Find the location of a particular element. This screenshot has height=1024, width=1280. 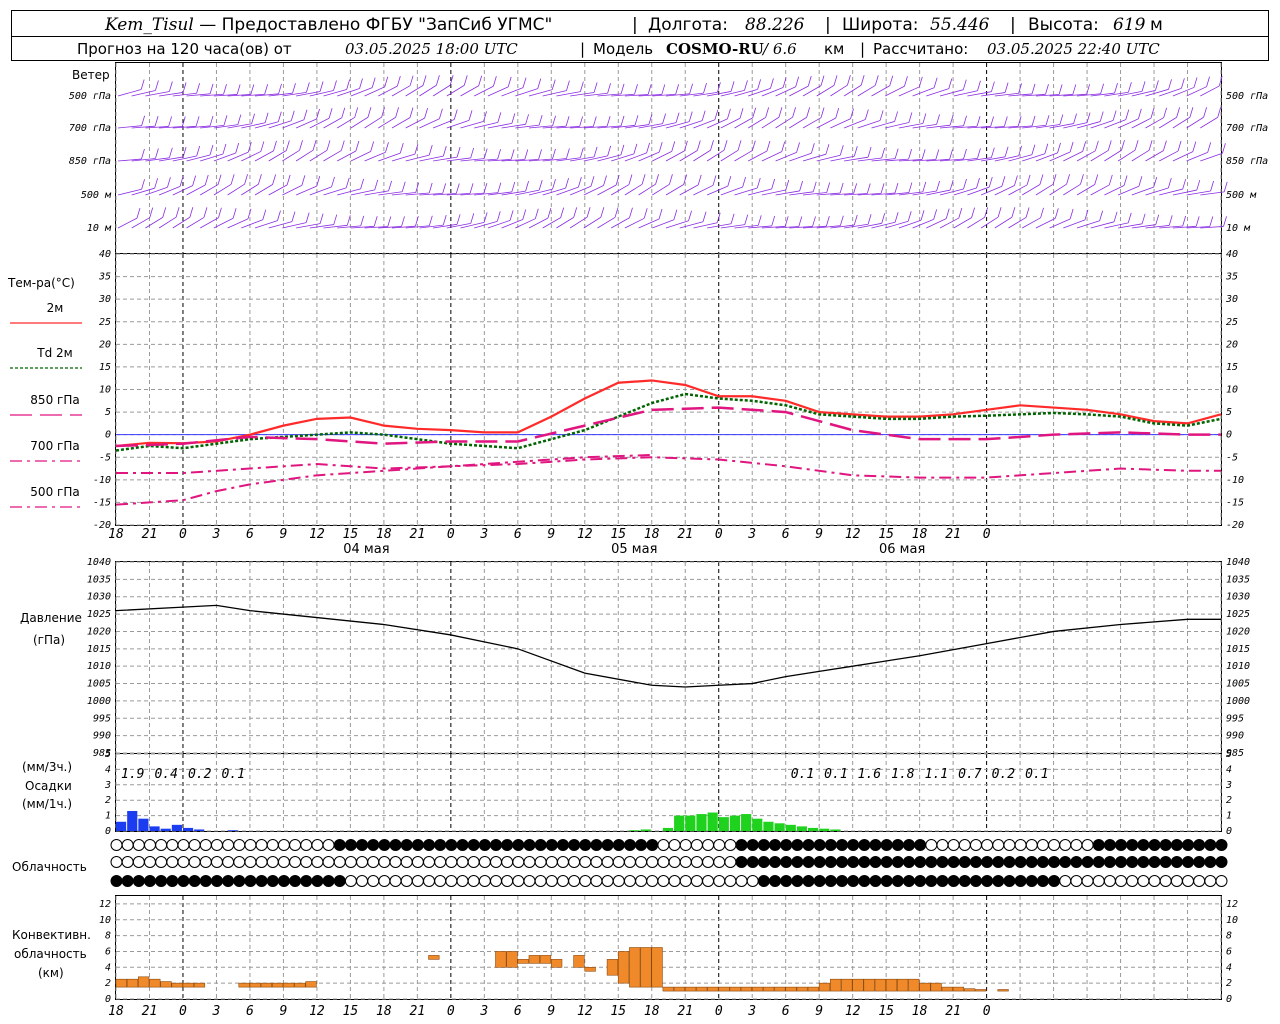

legend-label: 700 гПа is located at coordinates (54, 446).